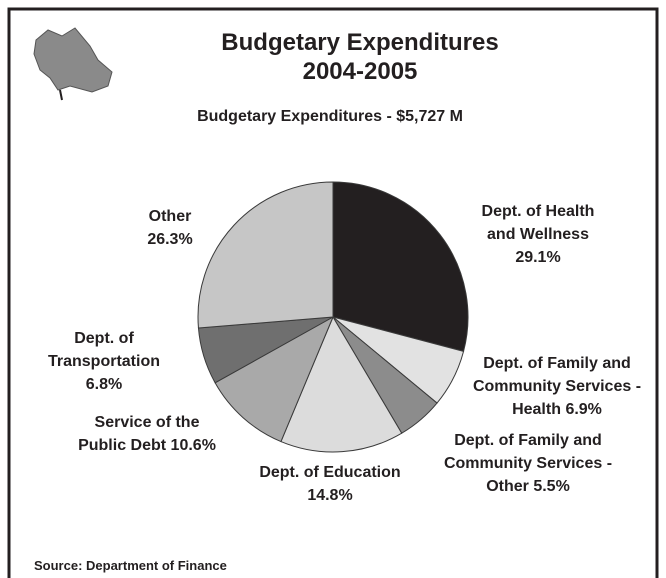 This screenshot has height=578, width=666. What do you see at coordinates (130, 565) in the screenshot?
I see `source-note: Source: Department of Finance` at bounding box center [130, 565].